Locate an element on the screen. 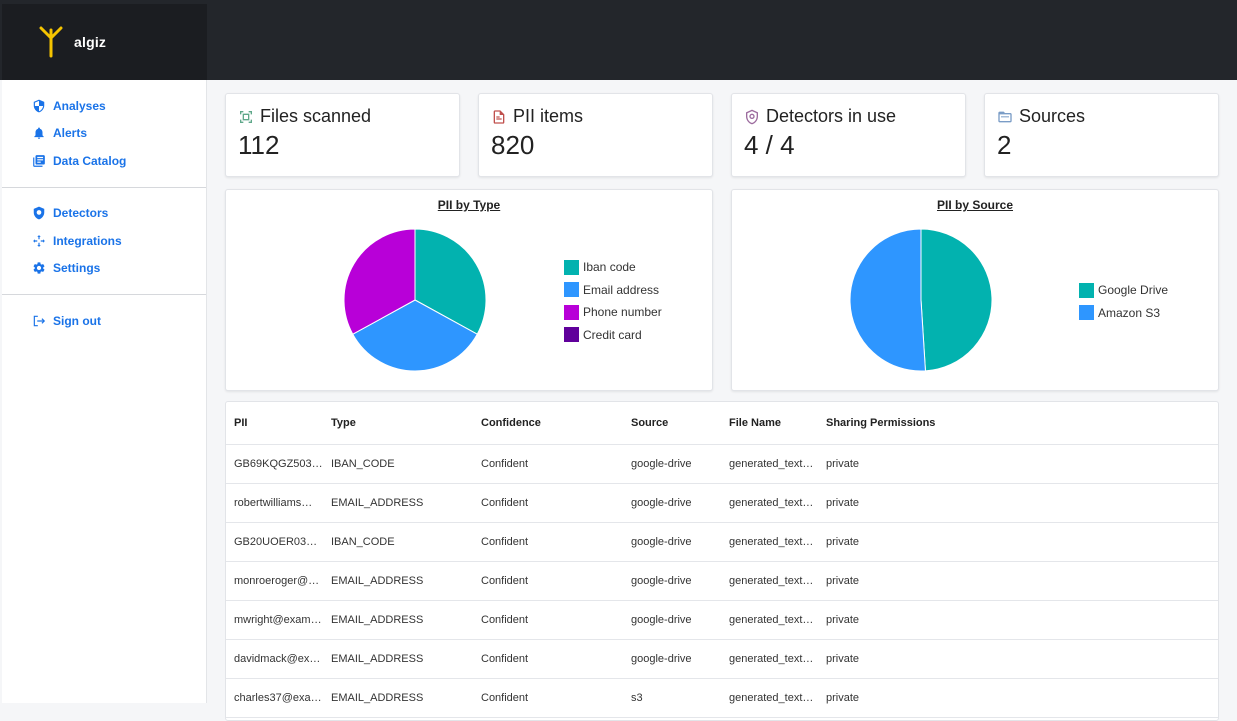  stat-value: 4 / 4 is located at coordinates (769, 145).